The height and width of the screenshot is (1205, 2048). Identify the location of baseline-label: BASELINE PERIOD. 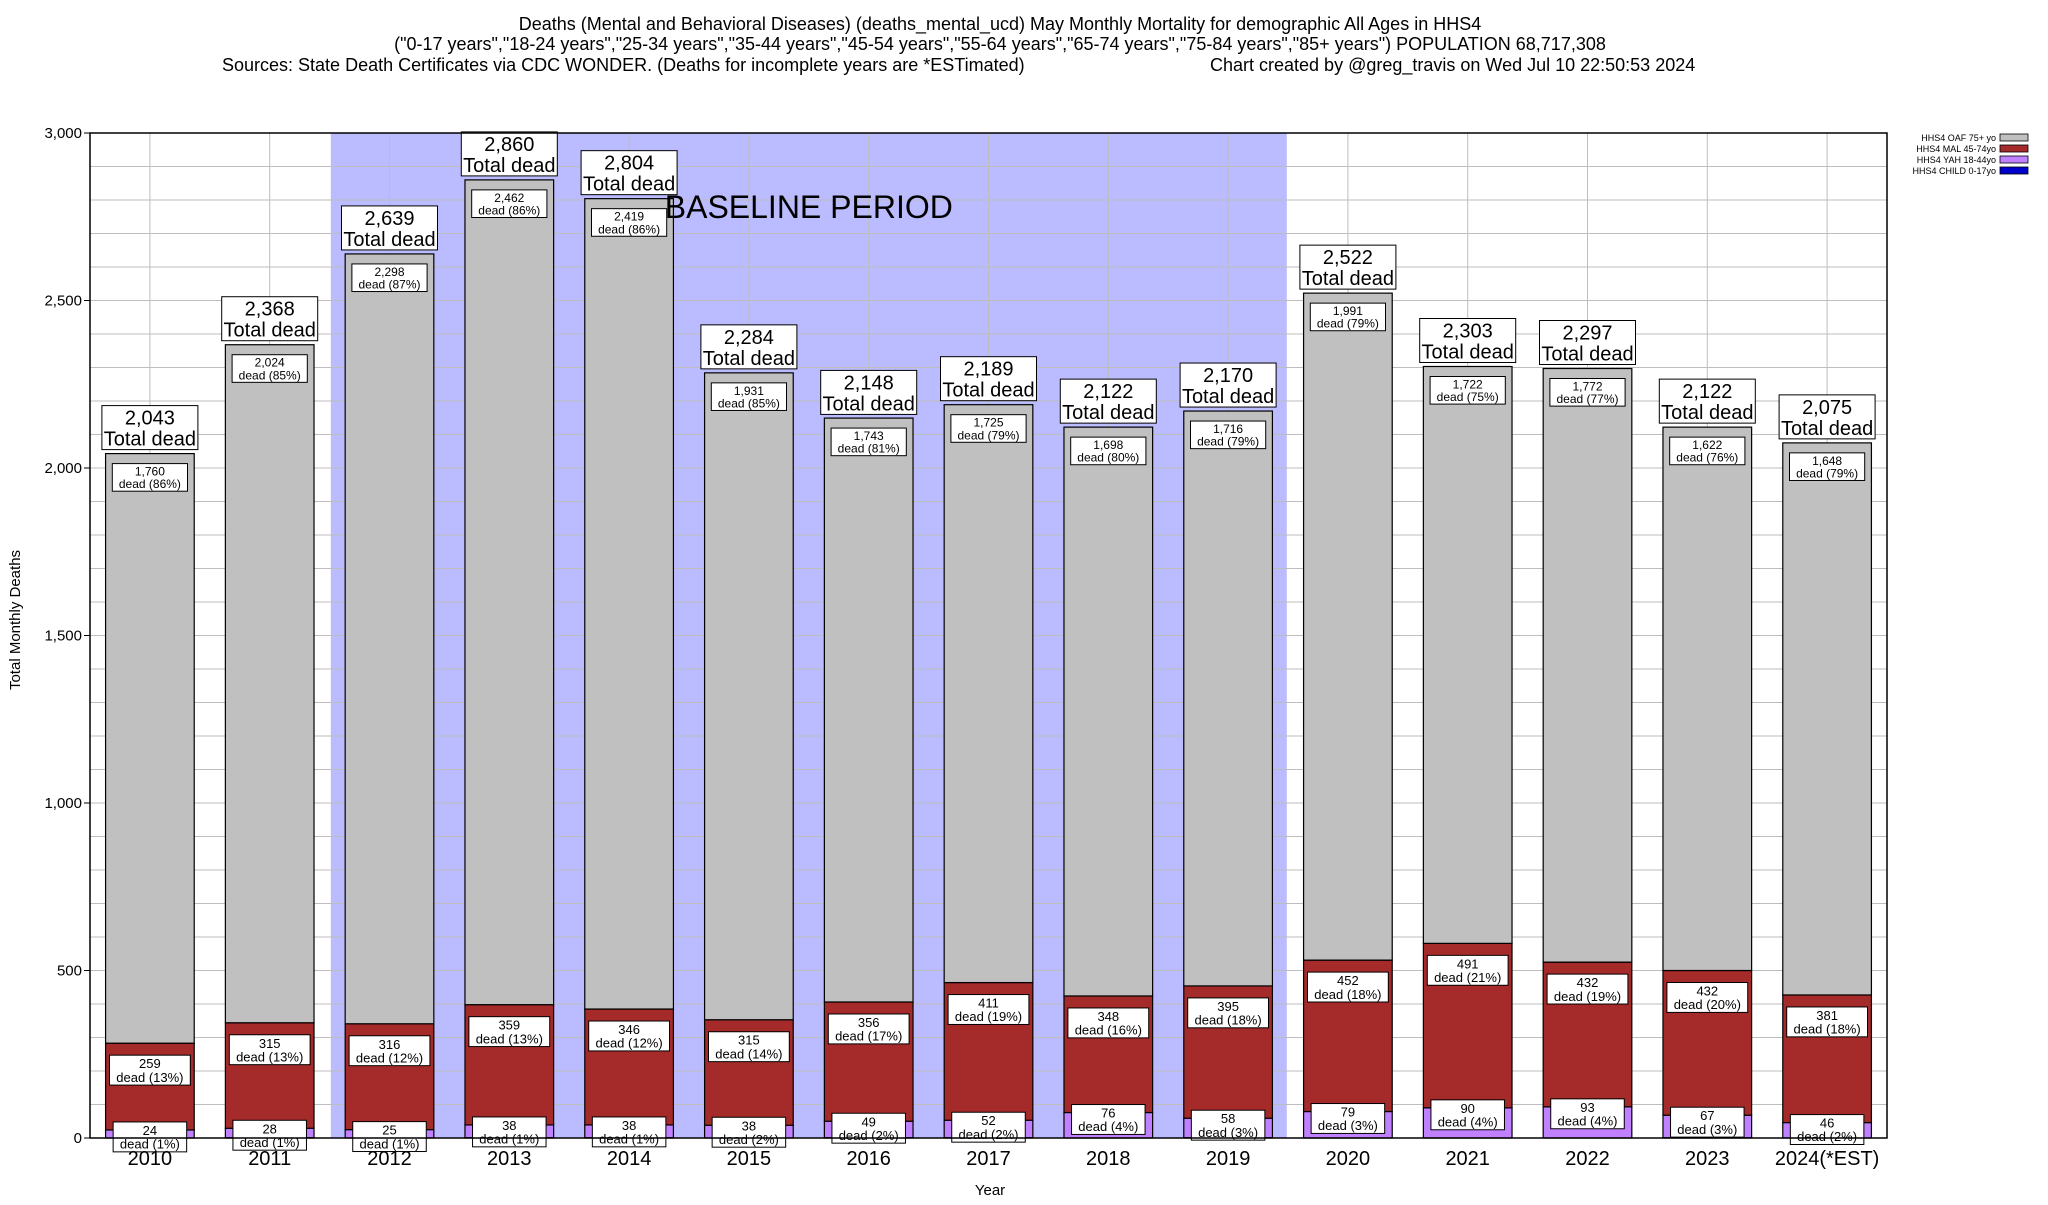
(809, 207).